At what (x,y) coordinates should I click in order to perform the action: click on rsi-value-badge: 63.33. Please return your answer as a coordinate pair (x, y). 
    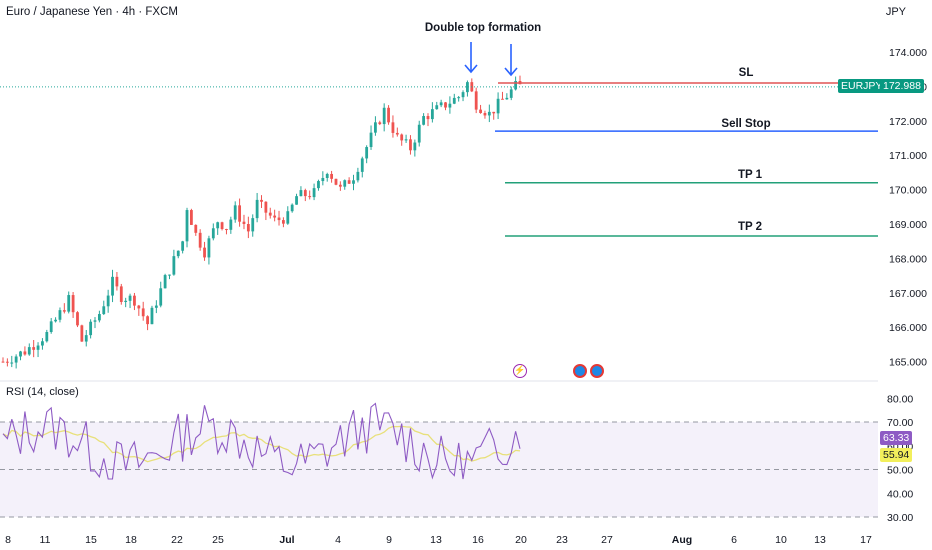
    Looking at the image, I should click on (896, 438).